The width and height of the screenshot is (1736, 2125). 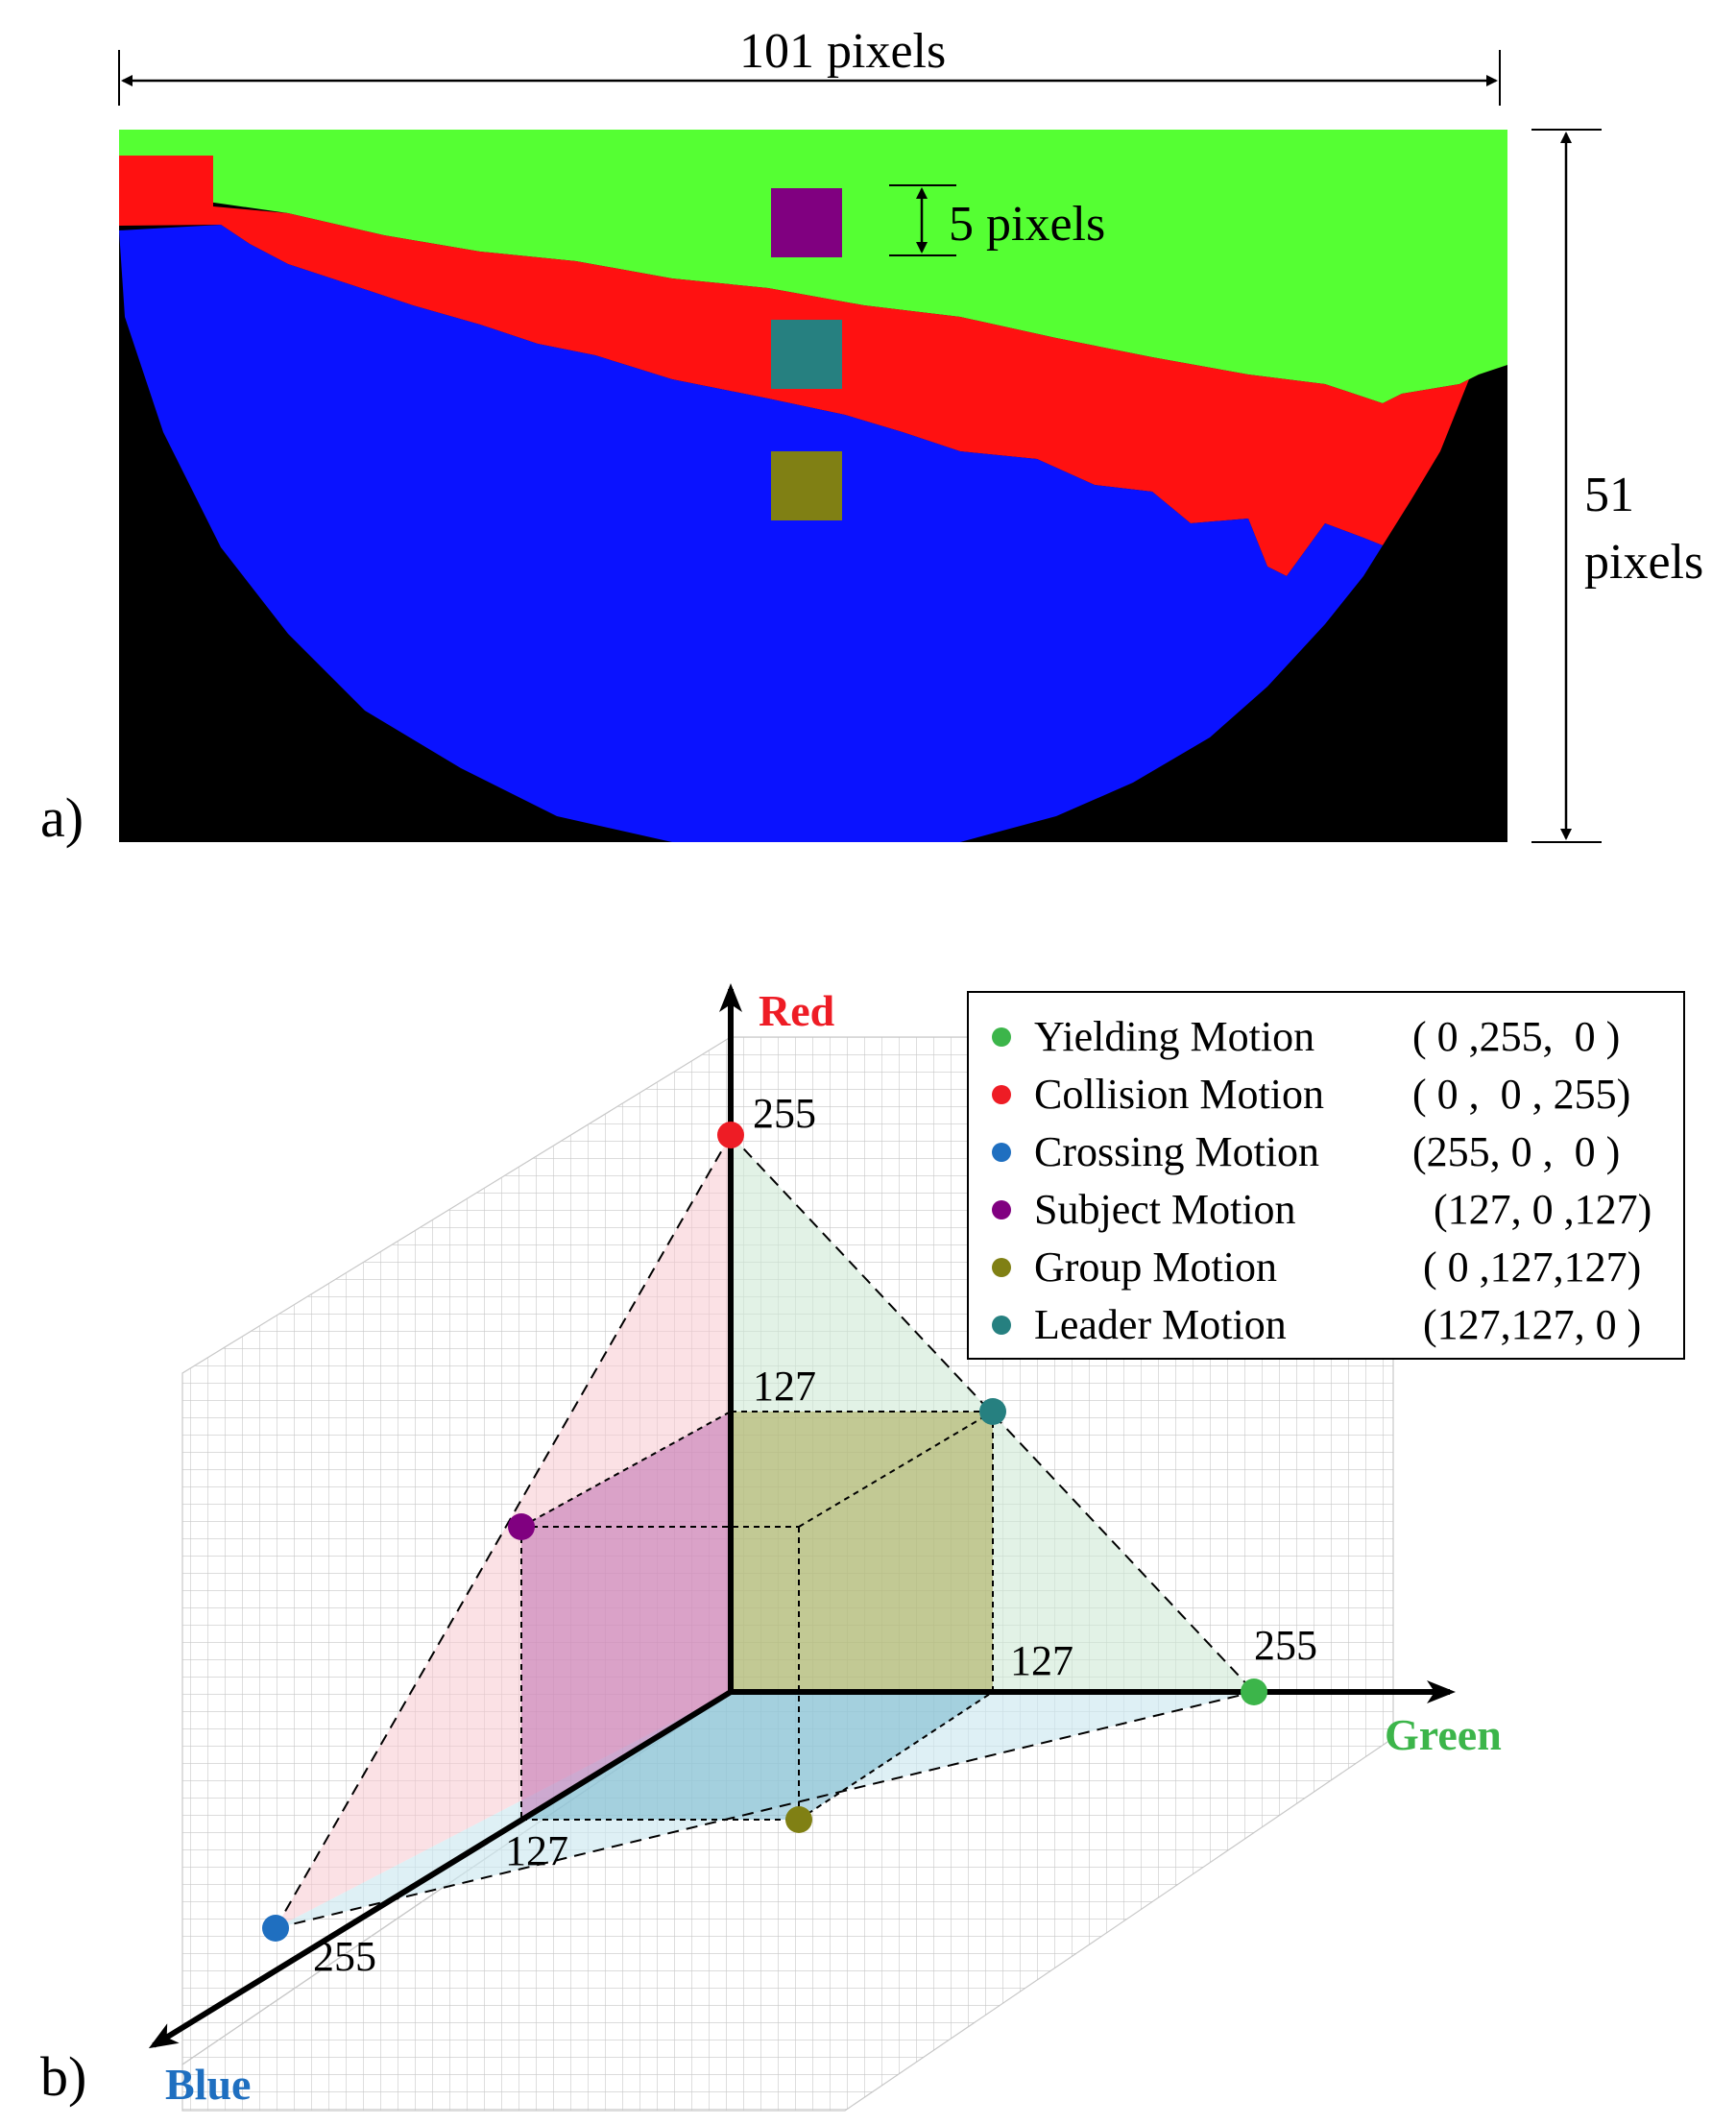 I want to click on cube-face-rb, so click(x=626, y=1616).